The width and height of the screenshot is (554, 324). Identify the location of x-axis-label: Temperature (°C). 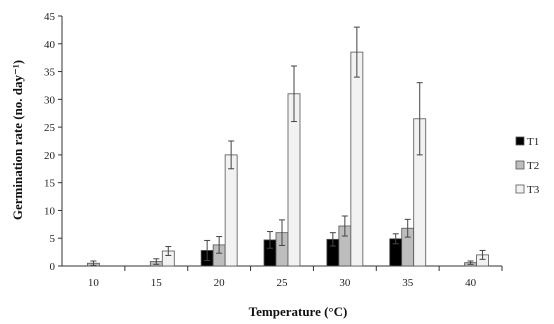
(298, 311).